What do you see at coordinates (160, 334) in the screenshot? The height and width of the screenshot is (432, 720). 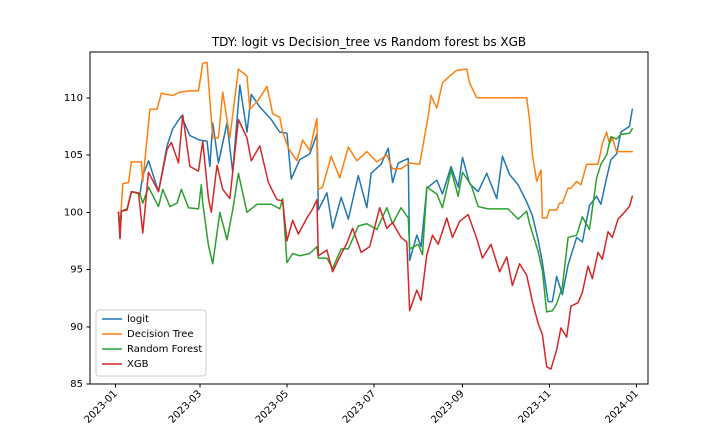 I see `legend-label: Decision Tree` at bounding box center [160, 334].